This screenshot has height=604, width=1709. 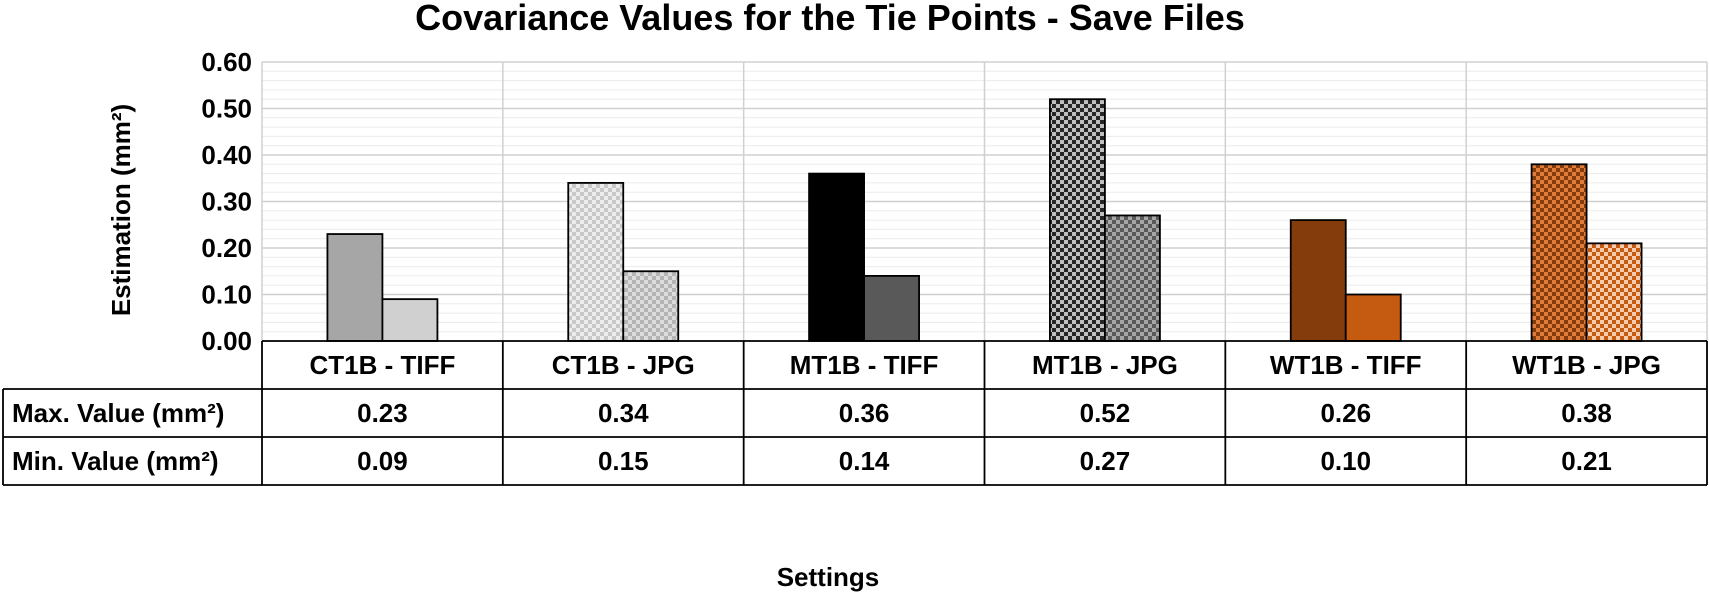 What do you see at coordinates (623, 461) in the screenshot?
I see `data-label: 0.15` at bounding box center [623, 461].